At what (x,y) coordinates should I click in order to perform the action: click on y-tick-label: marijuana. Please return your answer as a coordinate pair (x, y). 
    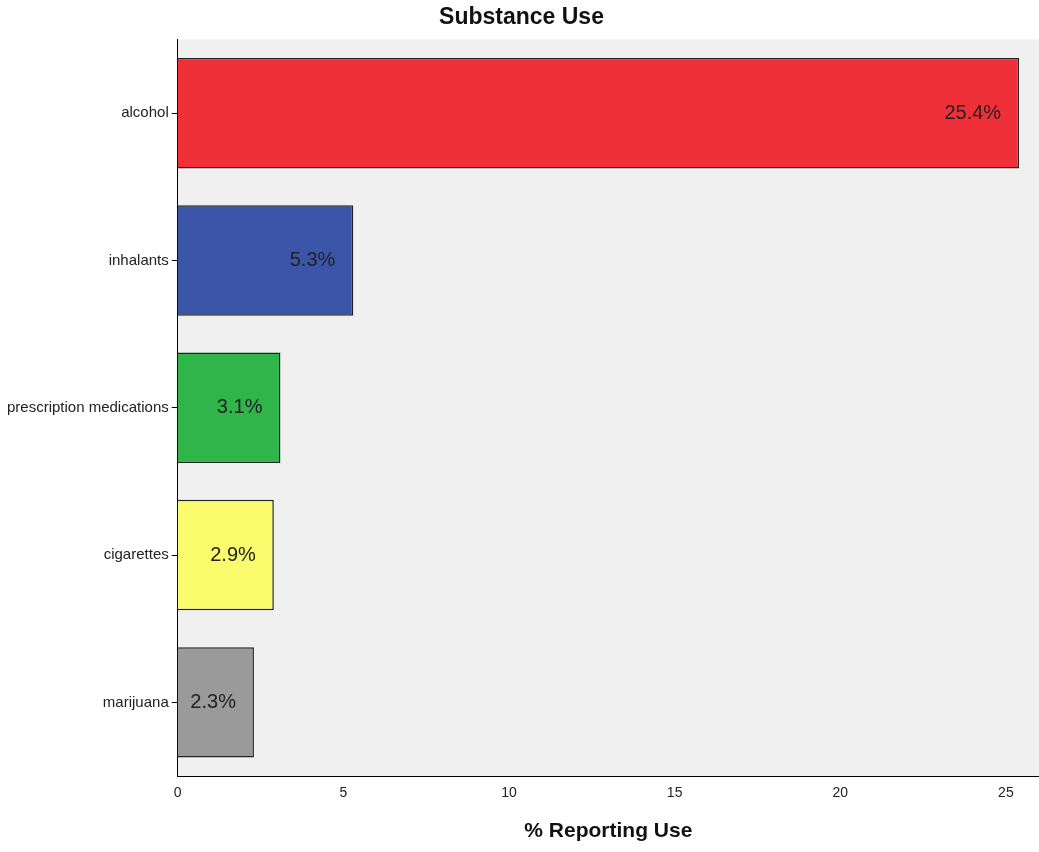
    Looking at the image, I should click on (136, 701).